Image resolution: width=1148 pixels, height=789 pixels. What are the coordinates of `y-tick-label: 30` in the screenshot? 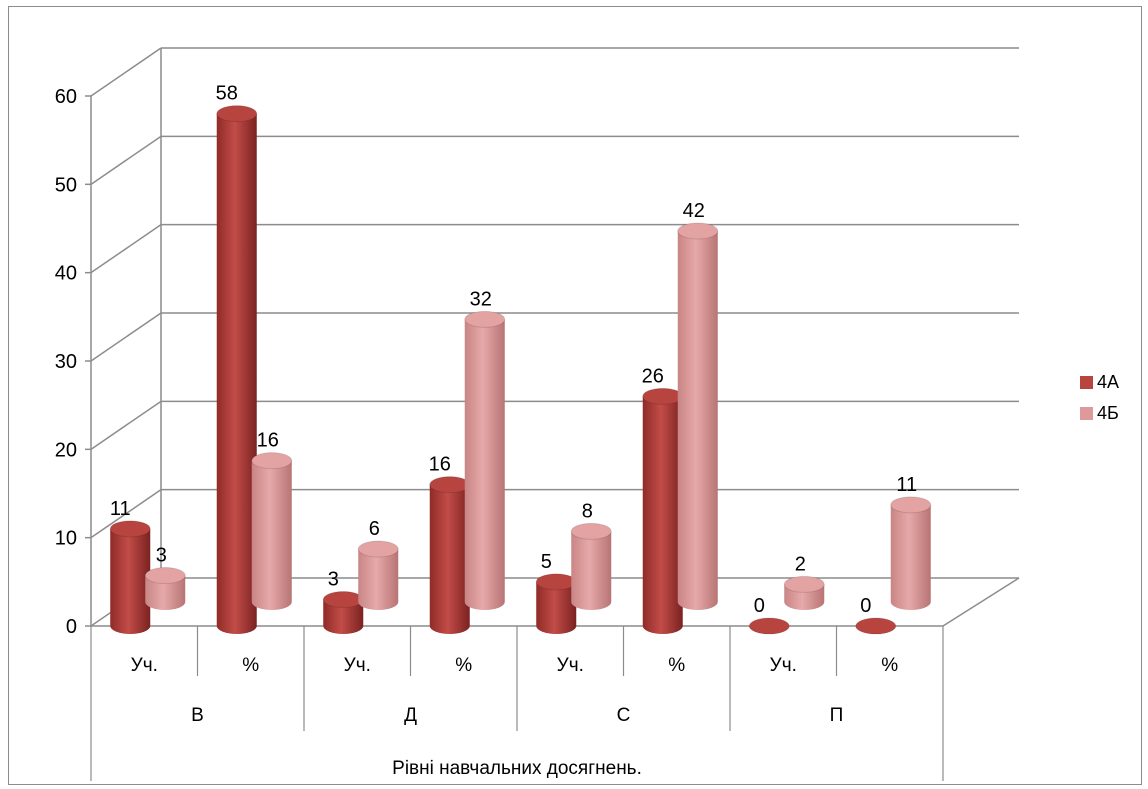 It's located at (66, 362).